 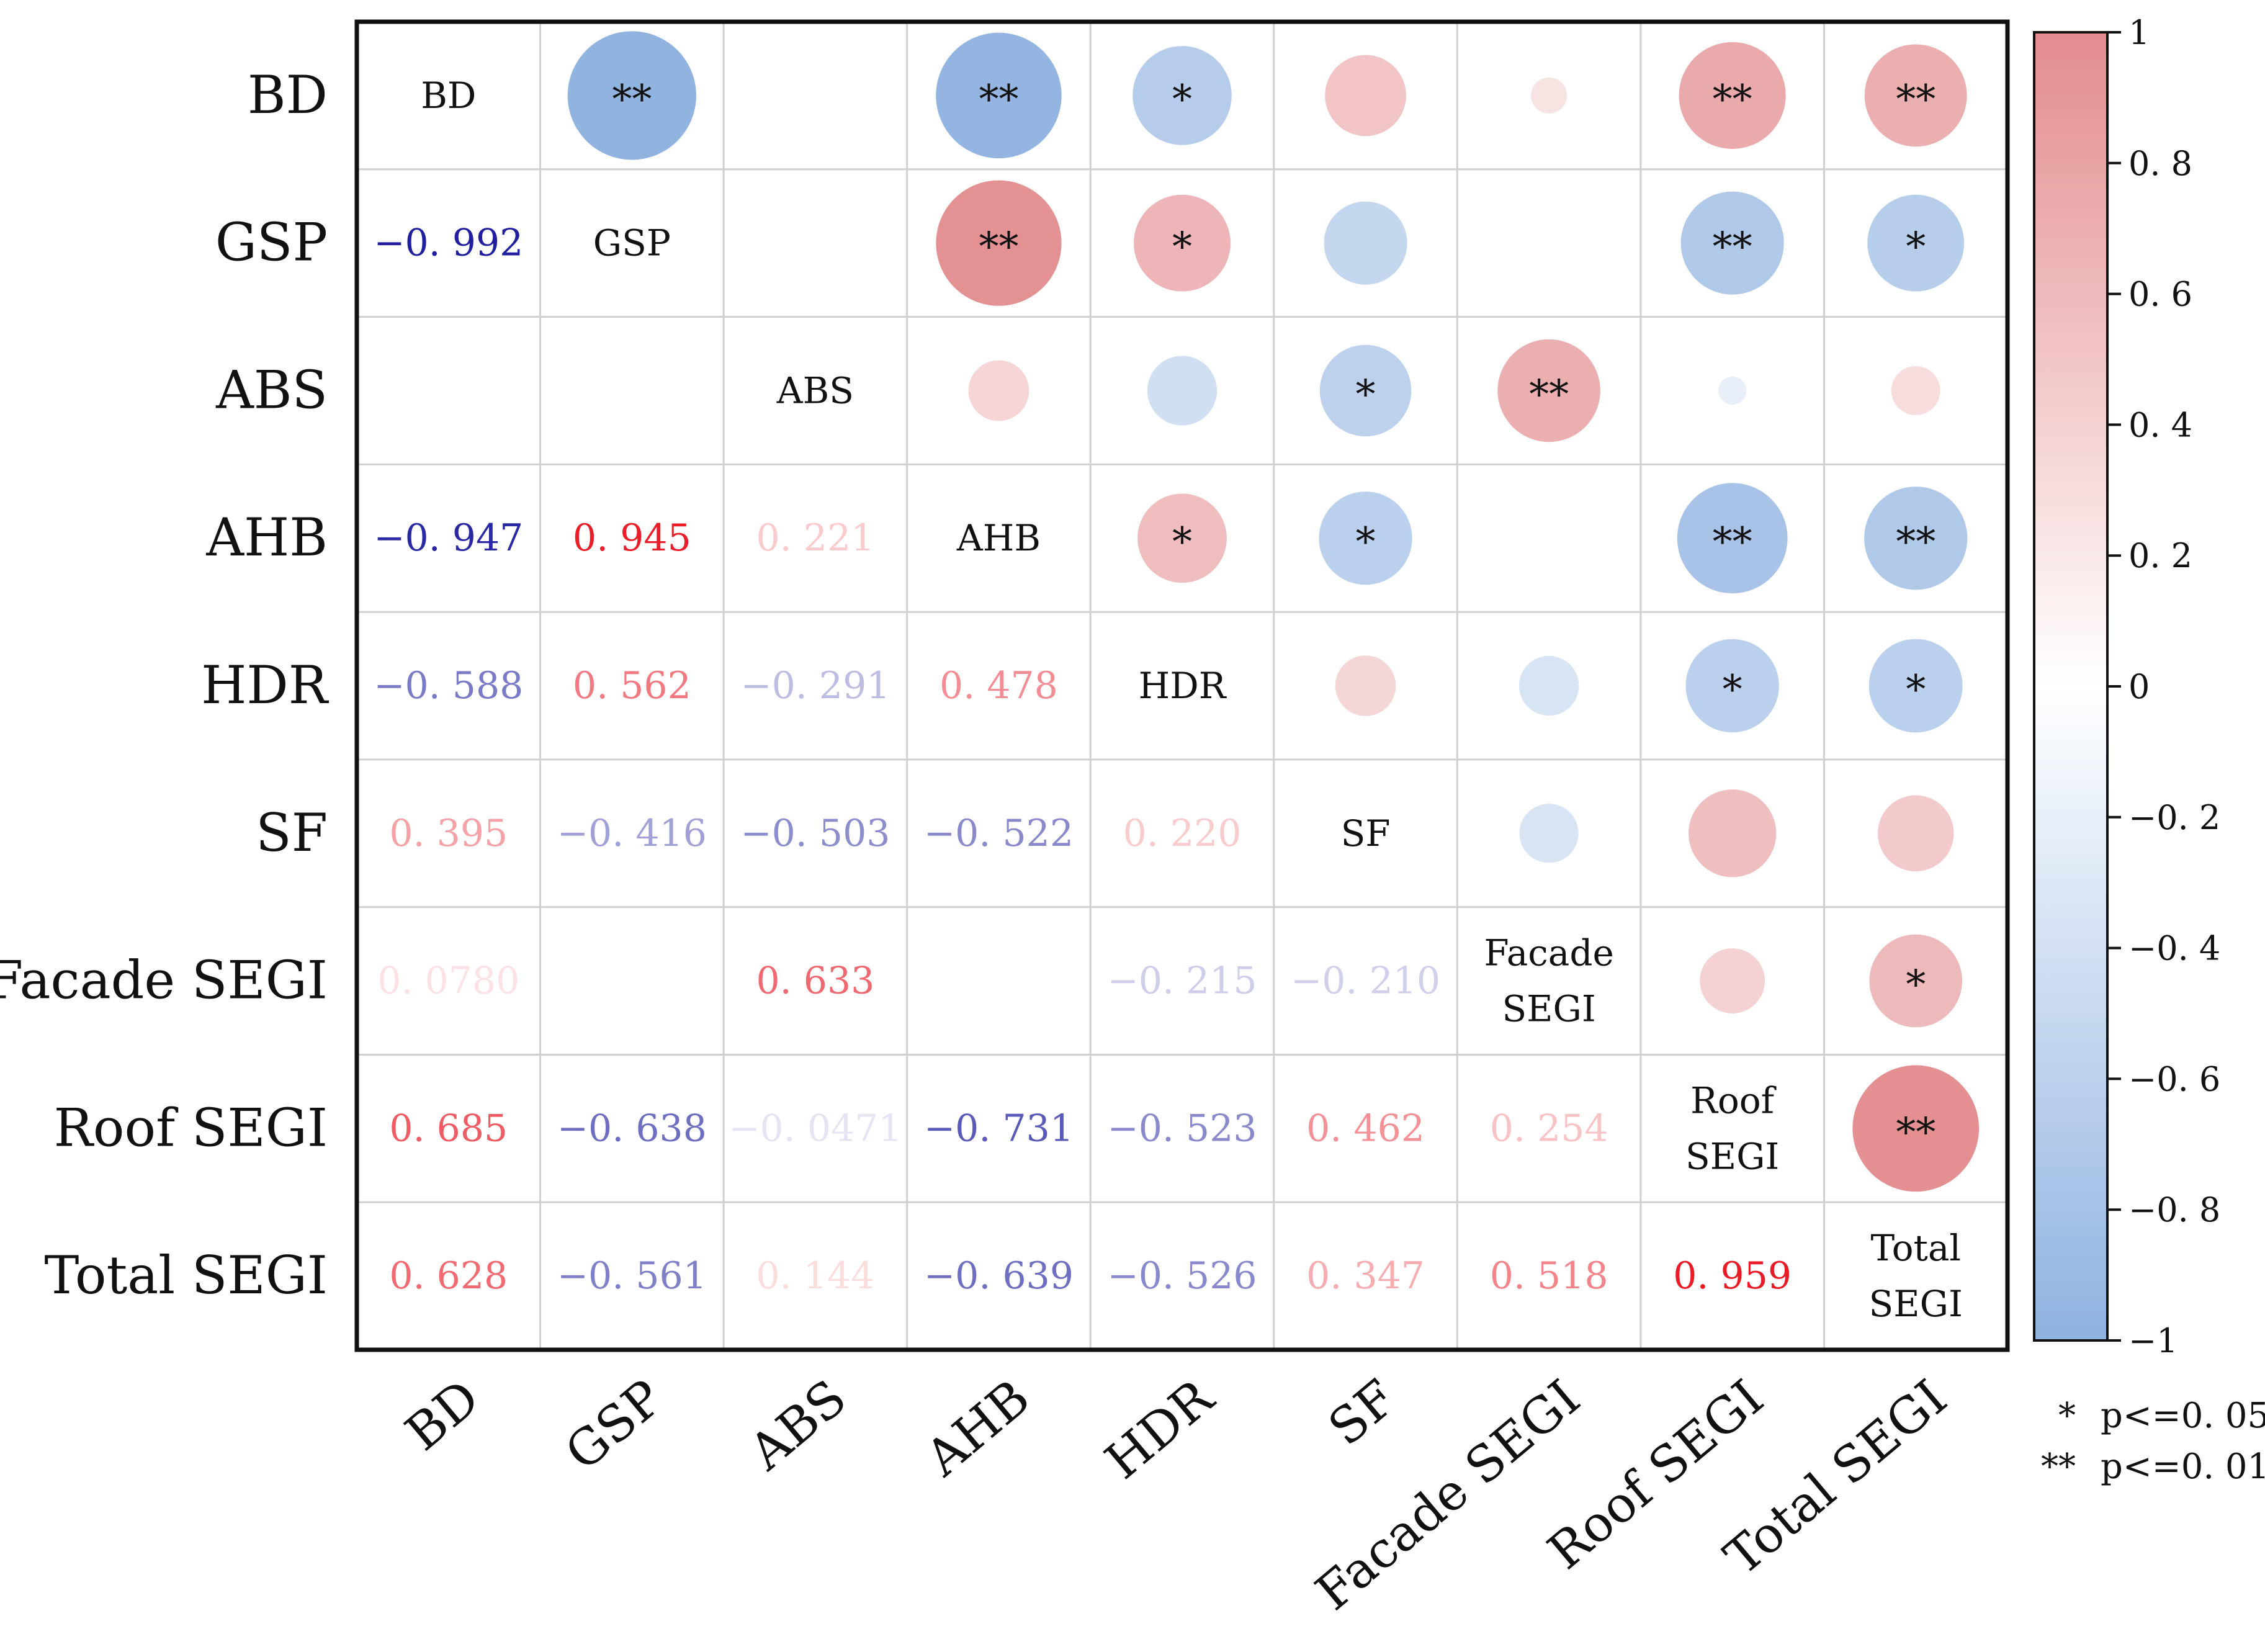 I want to click on corr-circle-bd-sf, so click(x=1365, y=96).